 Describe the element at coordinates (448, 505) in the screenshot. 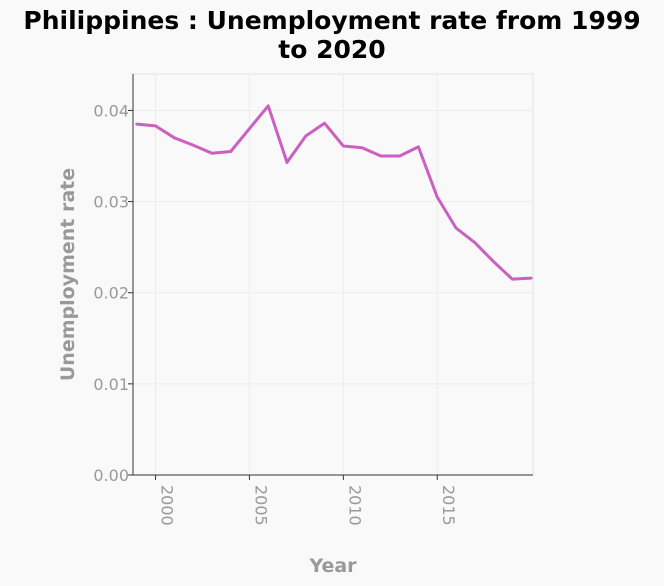

I see `x-tick-label: 2015` at that location.